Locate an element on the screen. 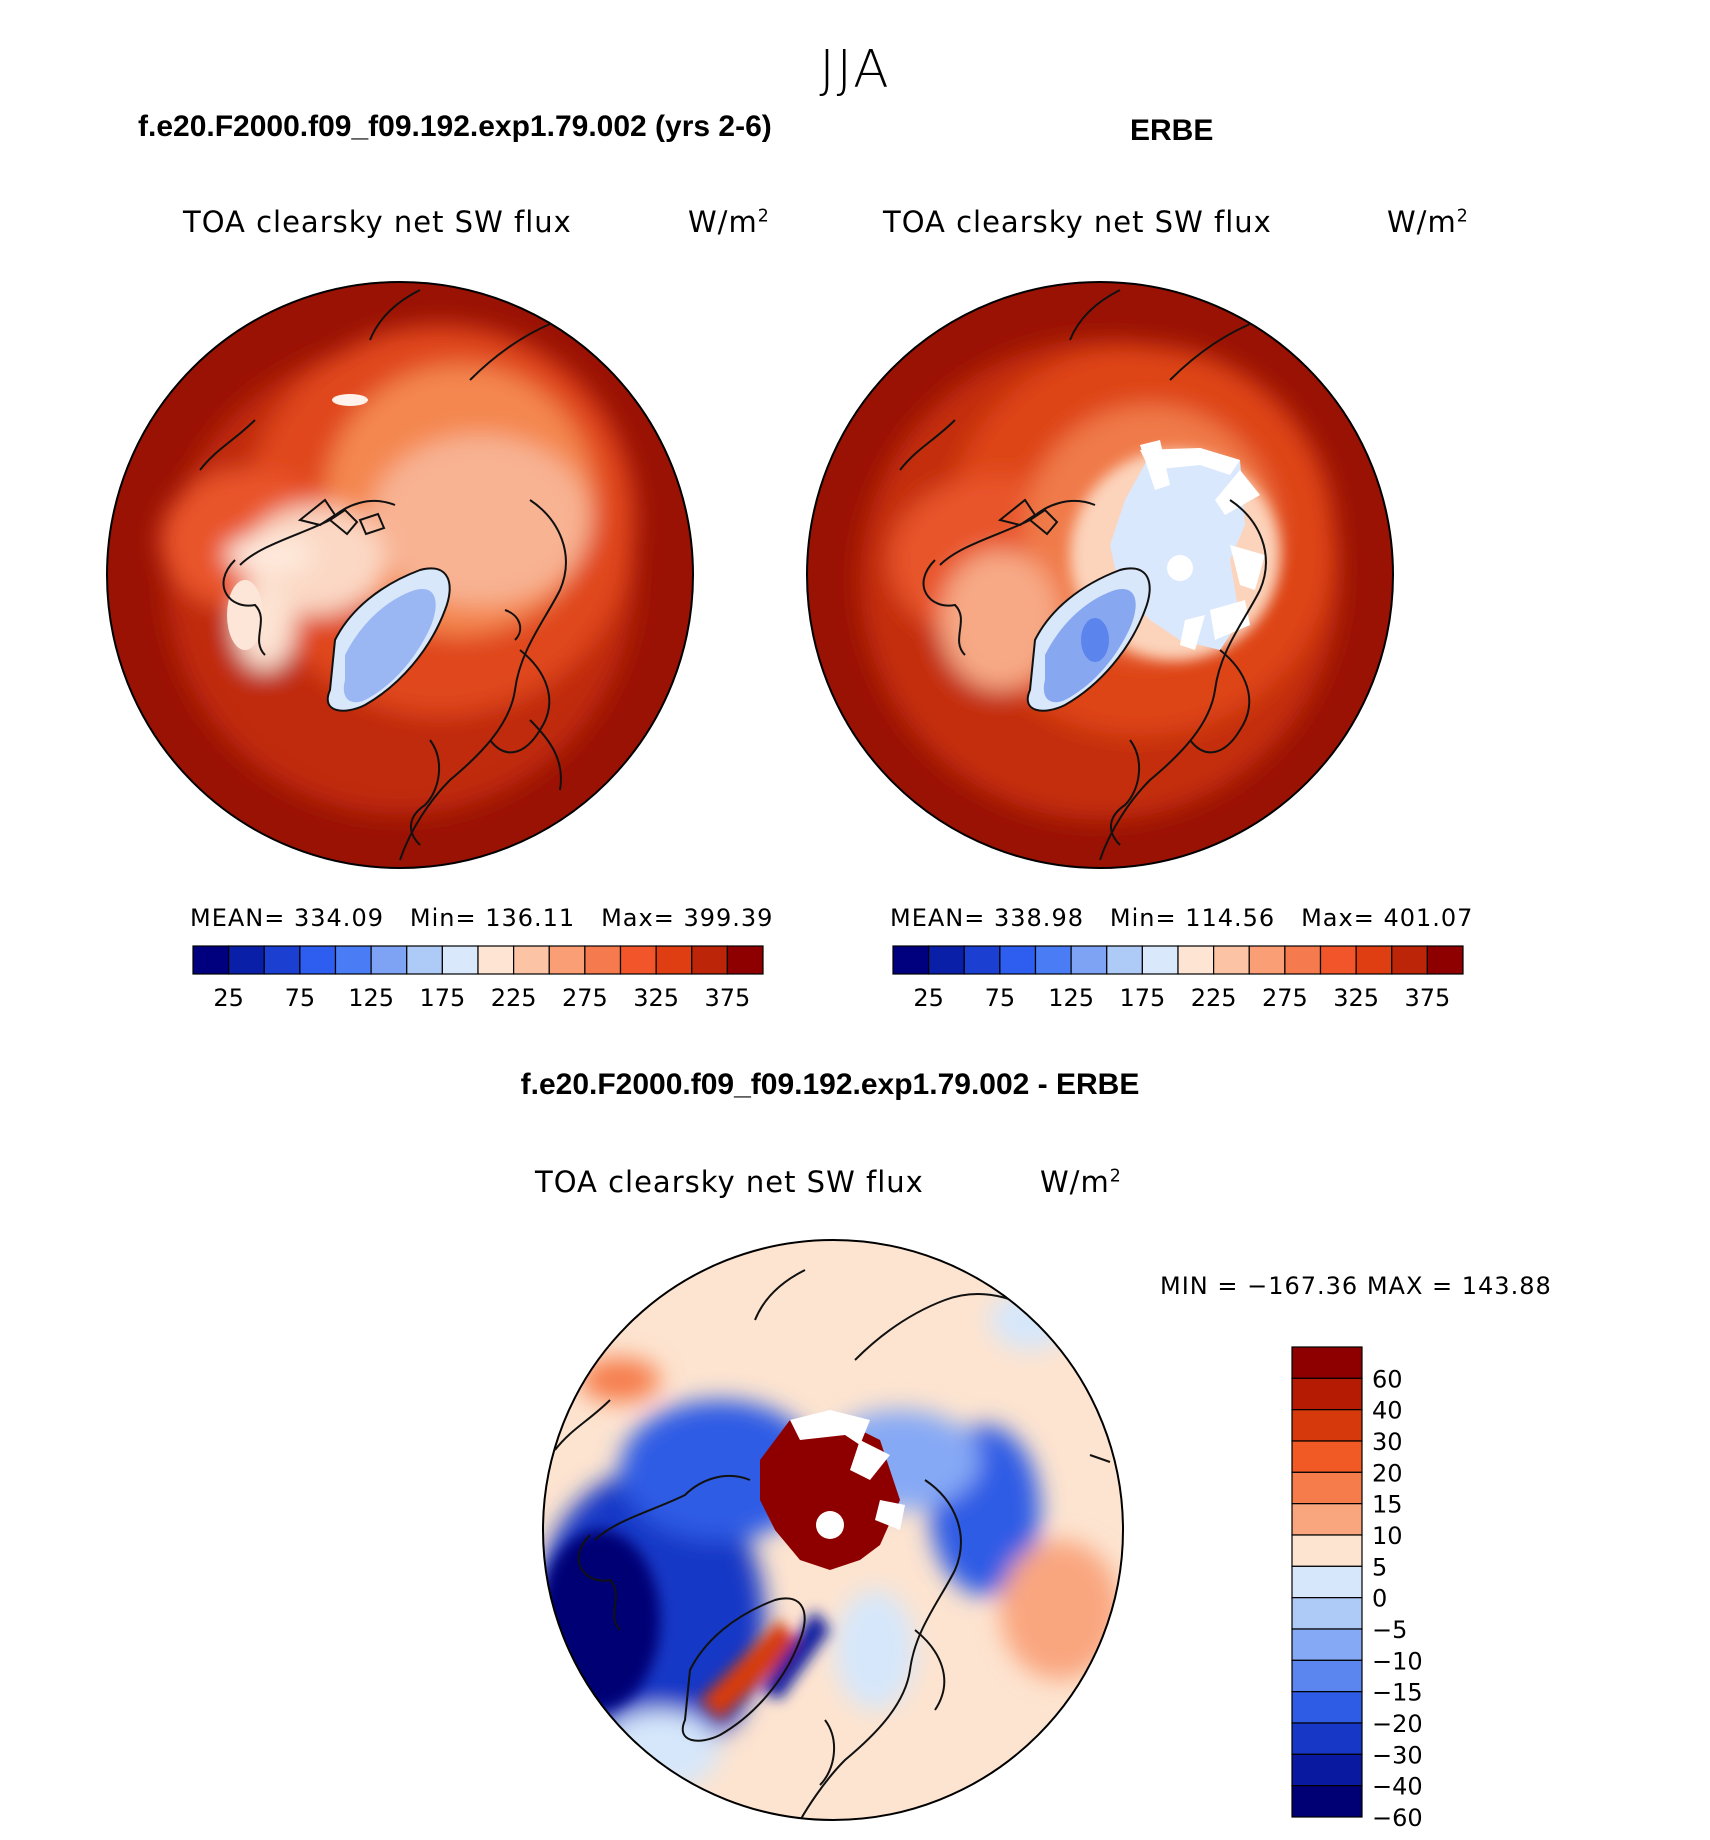  obs-colorbar-tick-label: 375 is located at coordinates (1427, 998).